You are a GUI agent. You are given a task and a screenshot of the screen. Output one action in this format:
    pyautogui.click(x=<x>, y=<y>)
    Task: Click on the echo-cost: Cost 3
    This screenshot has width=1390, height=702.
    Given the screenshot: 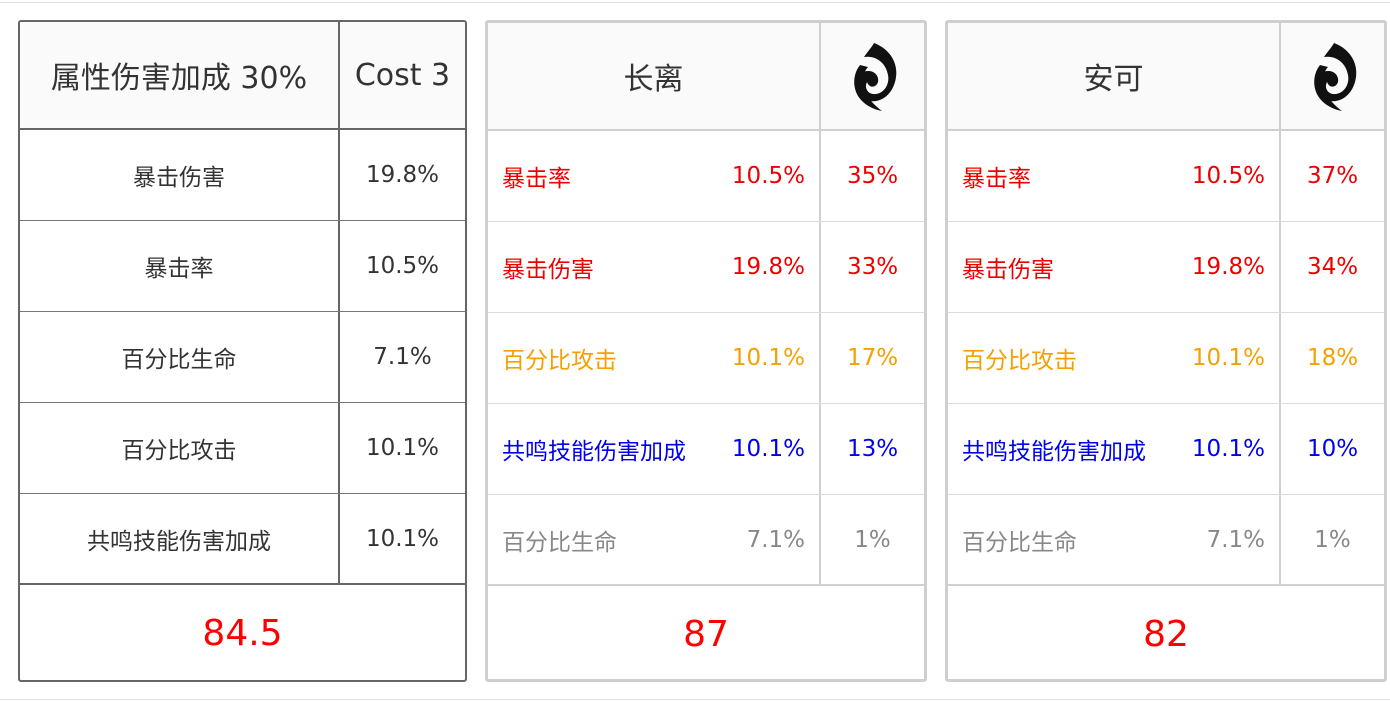 What is the action you would take?
    pyautogui.click(x=402, y=75)
    